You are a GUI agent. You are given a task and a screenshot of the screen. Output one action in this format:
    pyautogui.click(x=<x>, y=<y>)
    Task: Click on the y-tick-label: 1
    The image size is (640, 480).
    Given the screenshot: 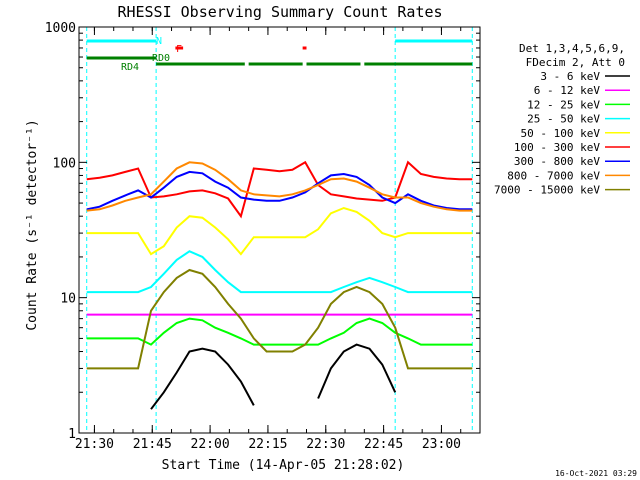 What is the action you would take?
    pyautogui.click(x=72, y=434)
    